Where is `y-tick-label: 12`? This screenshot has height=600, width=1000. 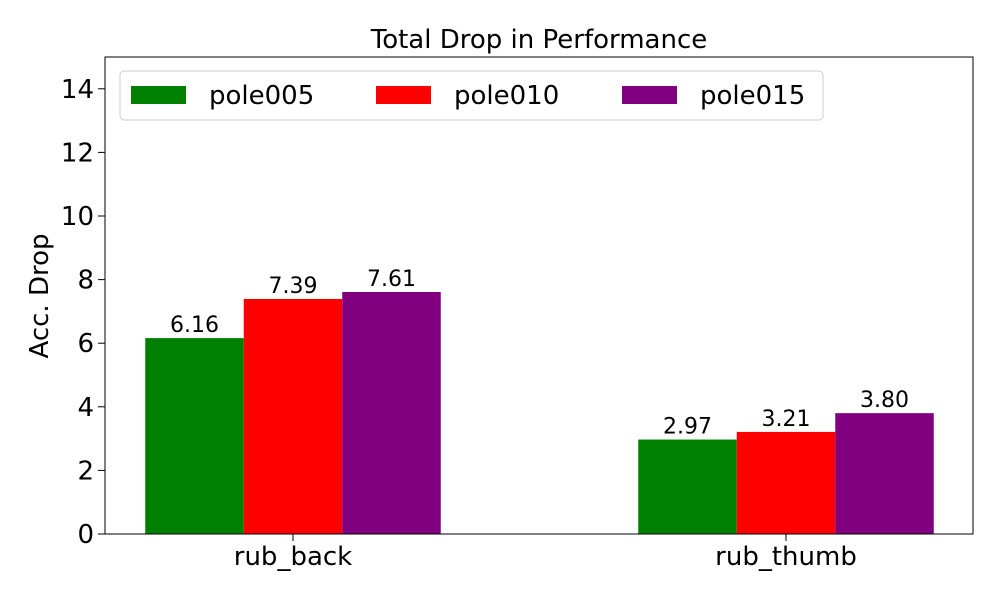 y-tick-label: 12 is located at coordinates (77, 153).